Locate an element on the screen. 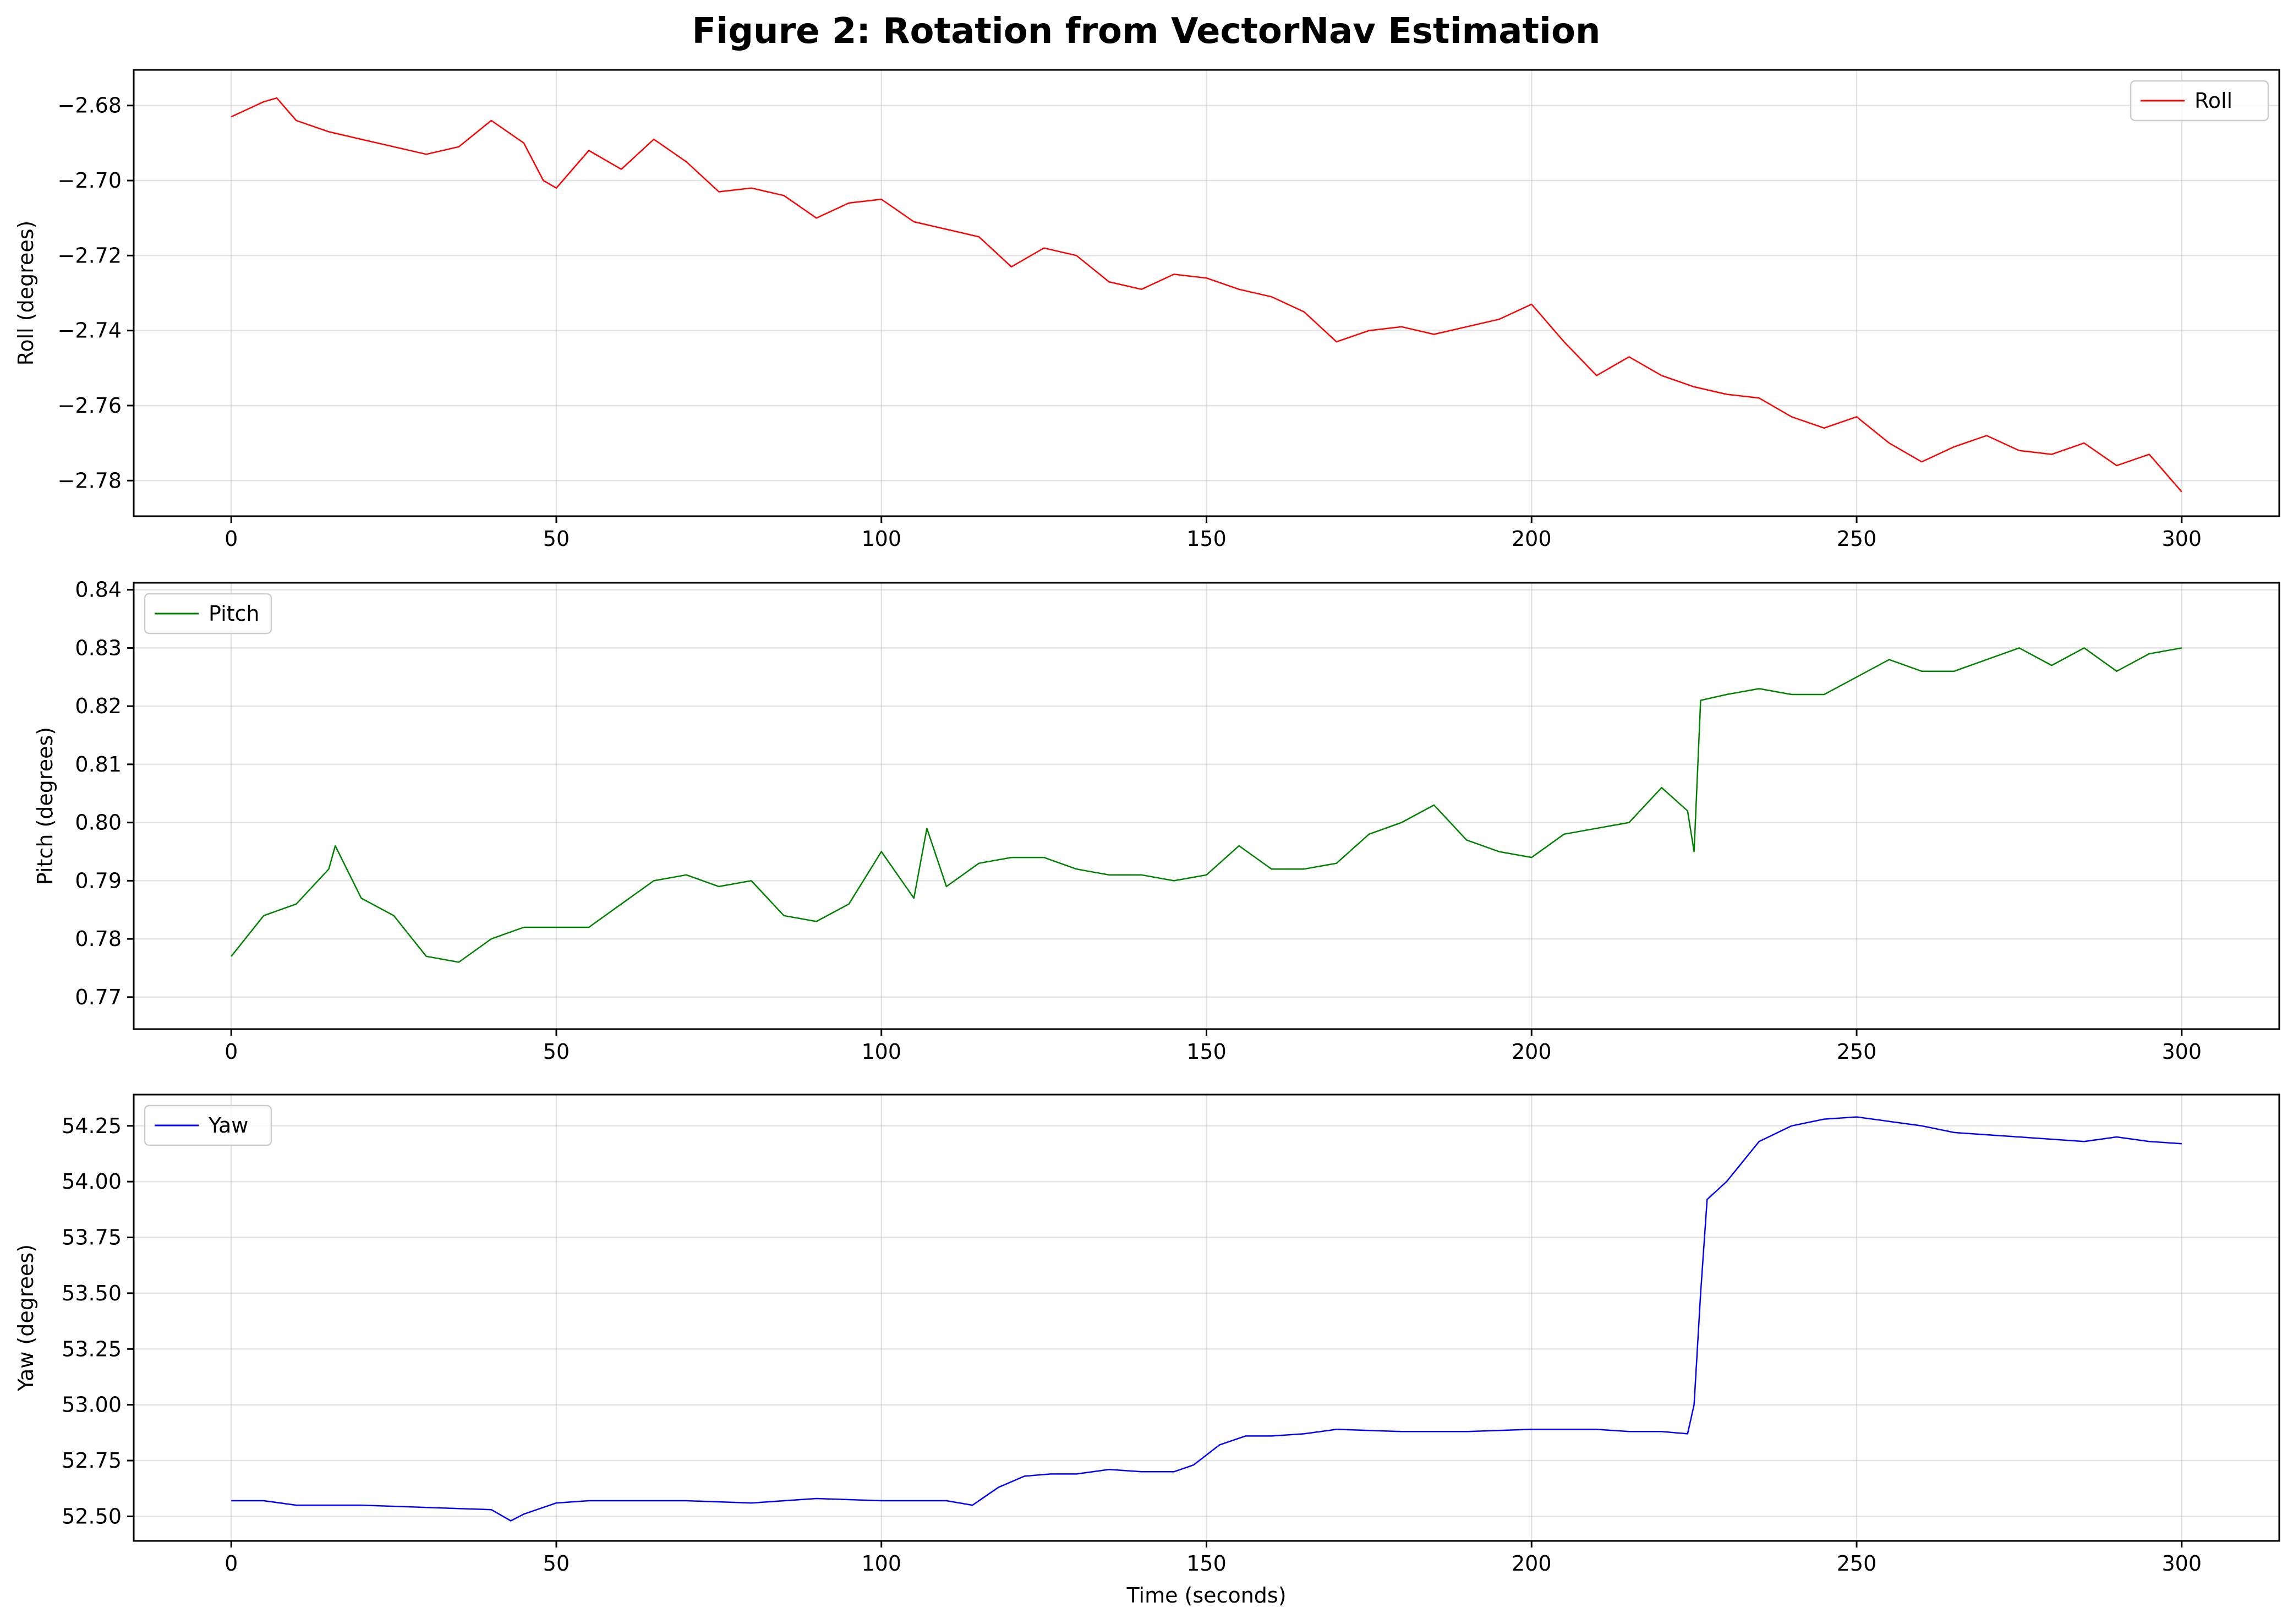 The image size is (2293, 1624). y-tick-label: 53.00 is located at coordinates (92, 1405).